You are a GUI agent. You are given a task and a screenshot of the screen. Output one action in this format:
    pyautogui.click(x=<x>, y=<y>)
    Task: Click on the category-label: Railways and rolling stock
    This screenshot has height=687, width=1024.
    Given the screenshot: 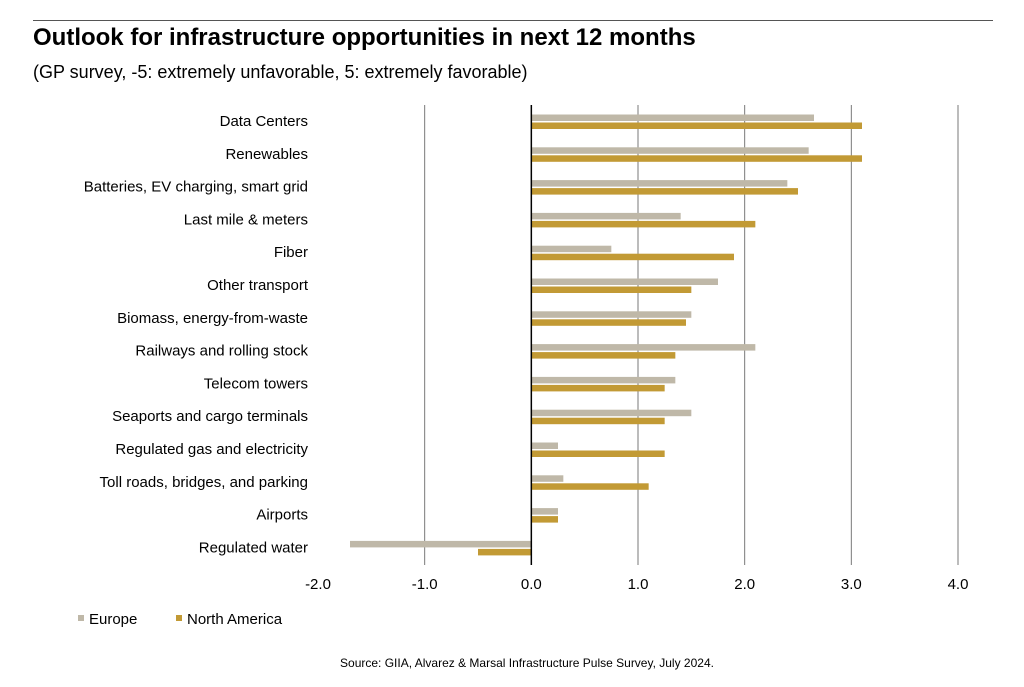 What is the action you would take?
    pyautogui.click(x=221, y=351)
    